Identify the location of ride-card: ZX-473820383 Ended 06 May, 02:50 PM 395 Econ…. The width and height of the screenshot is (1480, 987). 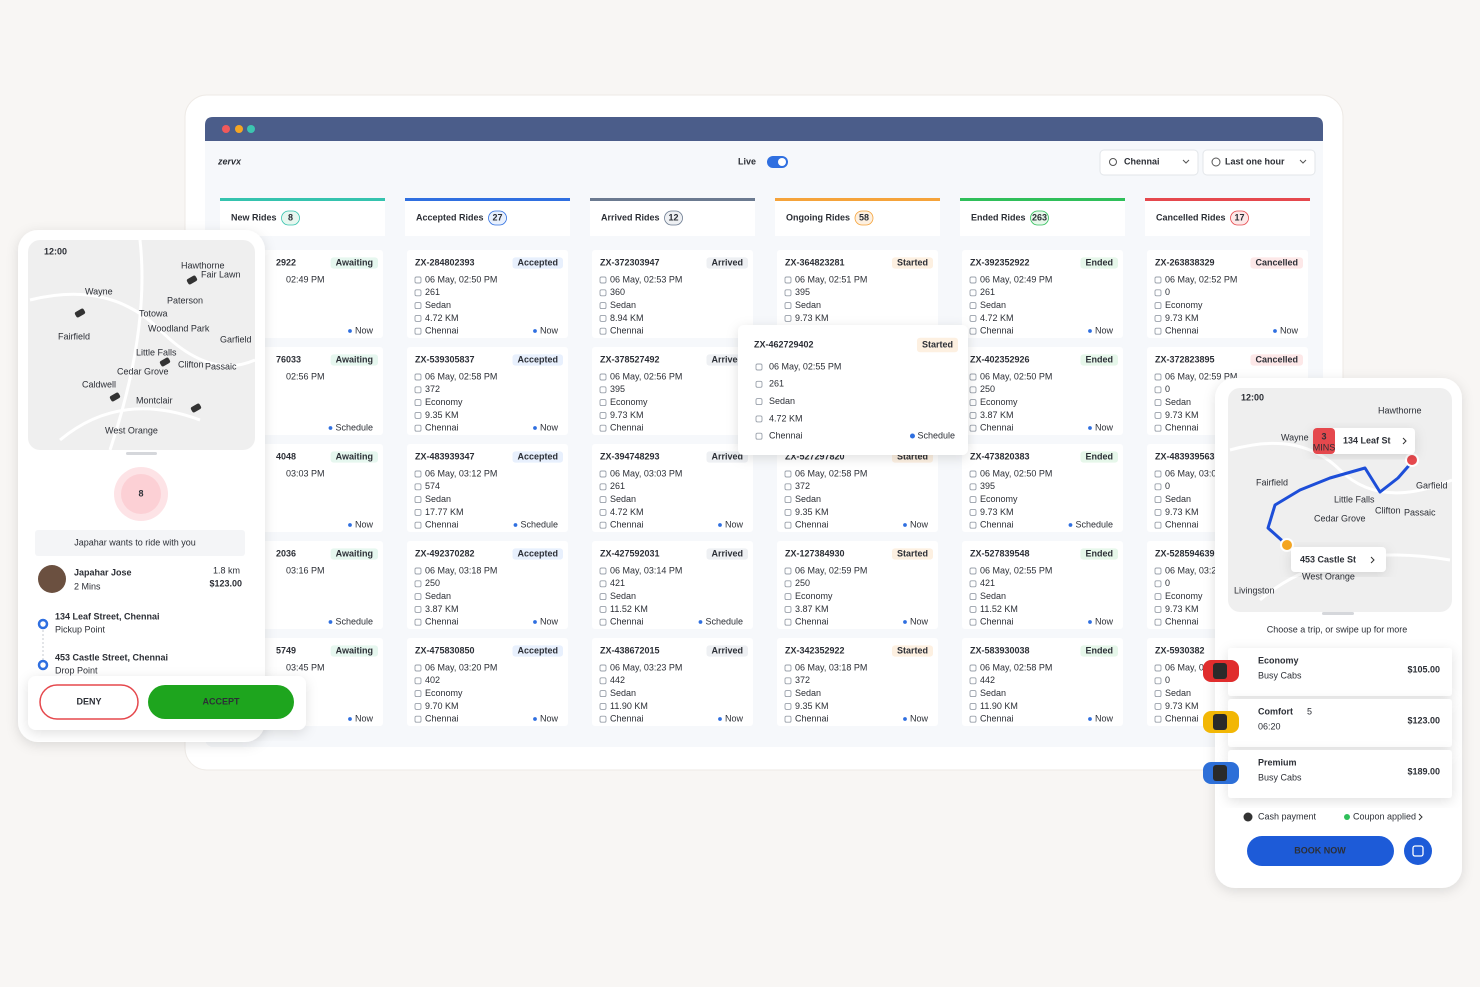
(1042, 488).